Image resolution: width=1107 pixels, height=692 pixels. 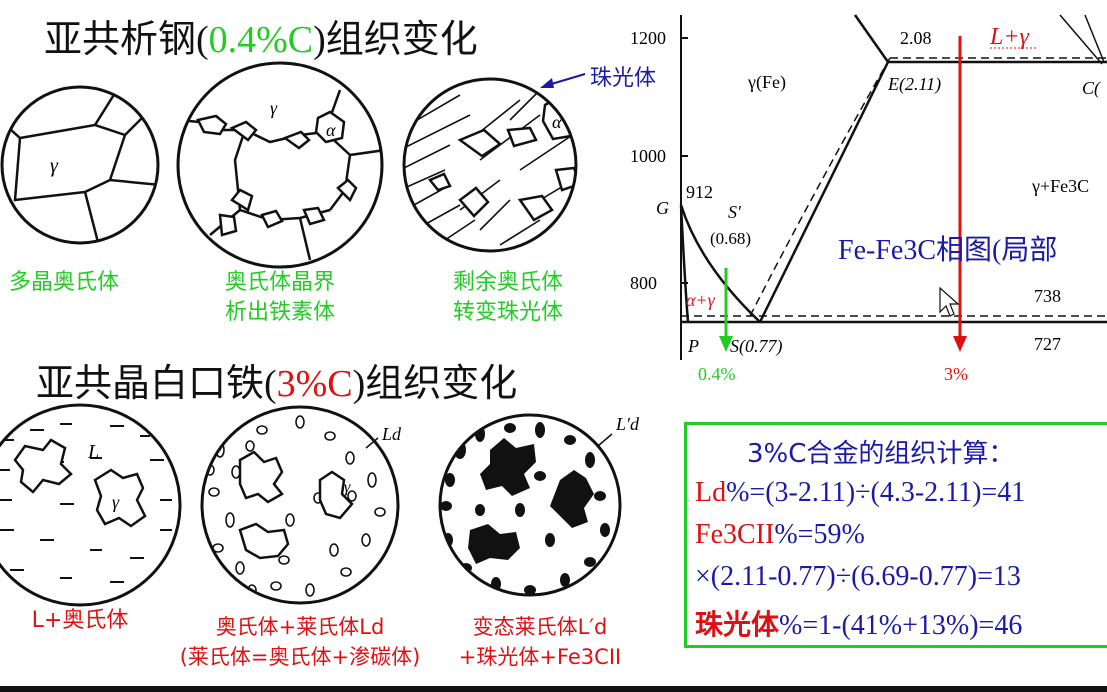 What do you see at coordinates (557, 122) in the screenshot?
I see `alpha-label-3: α` at bounding box center [557, 122].